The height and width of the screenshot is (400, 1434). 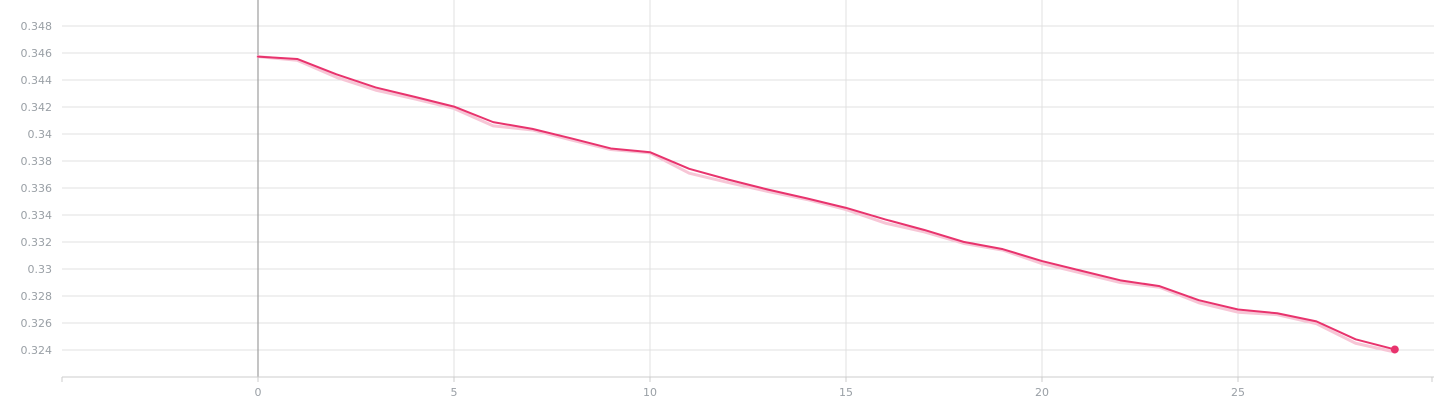 What do you see at coordinates (37, 53) in the screenshot?
I see `y-tick-label: 0.346` at bounding box center [37, 53].